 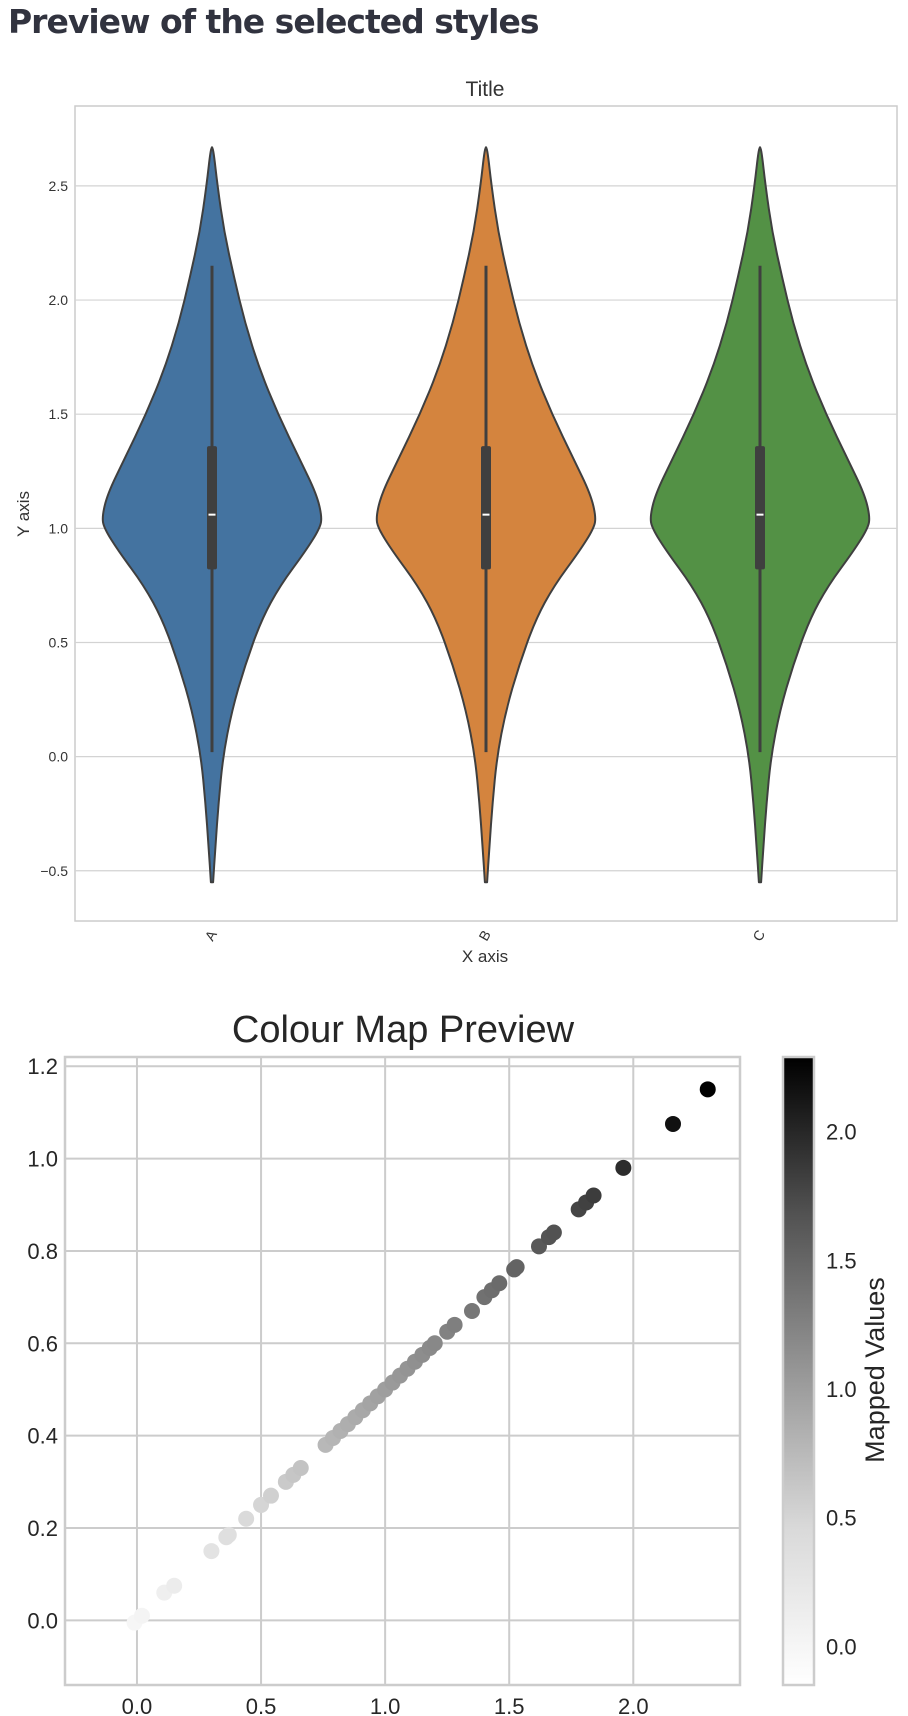 What do you see at coordinates (59, 186) in the screenshot?
I see `violin-y-tick-label: 2.5` at bounding box center [59, 186].